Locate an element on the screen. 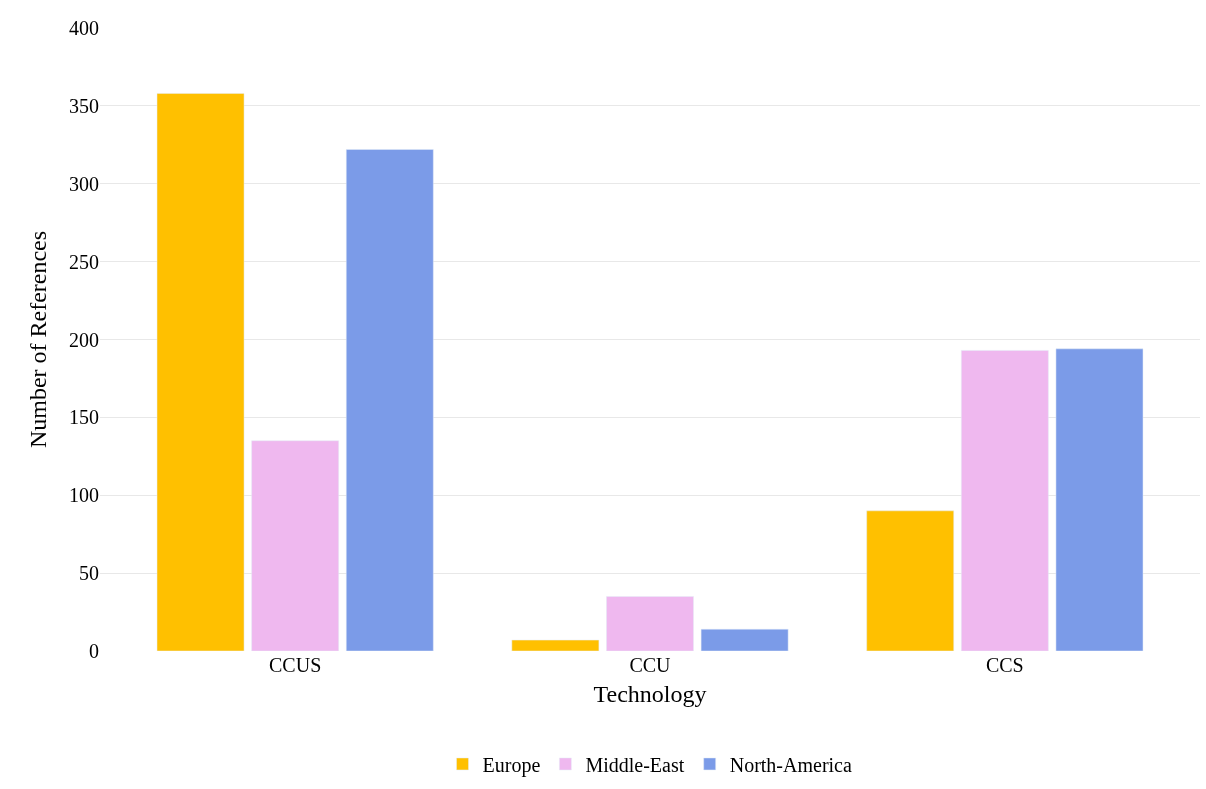 The image size is (1206, 789). y-tick-label: 100 is located at coordinates (84, 495).